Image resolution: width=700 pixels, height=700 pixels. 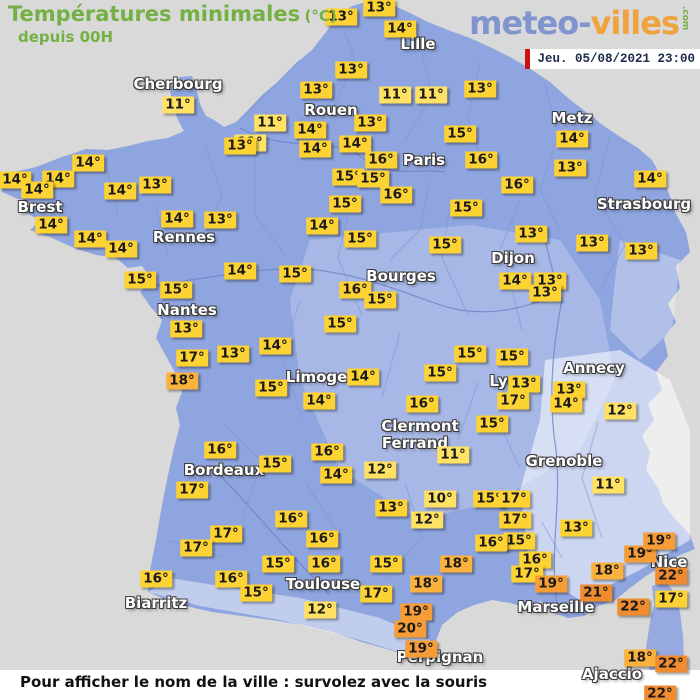 I want to click on temperature-label: 20°, so click(x=410, y=629).